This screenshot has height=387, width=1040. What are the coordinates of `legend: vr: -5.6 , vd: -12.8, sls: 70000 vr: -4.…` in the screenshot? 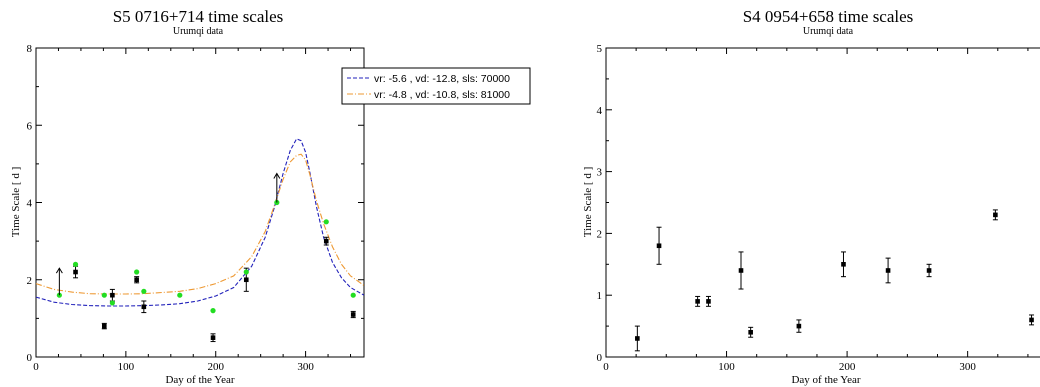 It's located at (436, 86).